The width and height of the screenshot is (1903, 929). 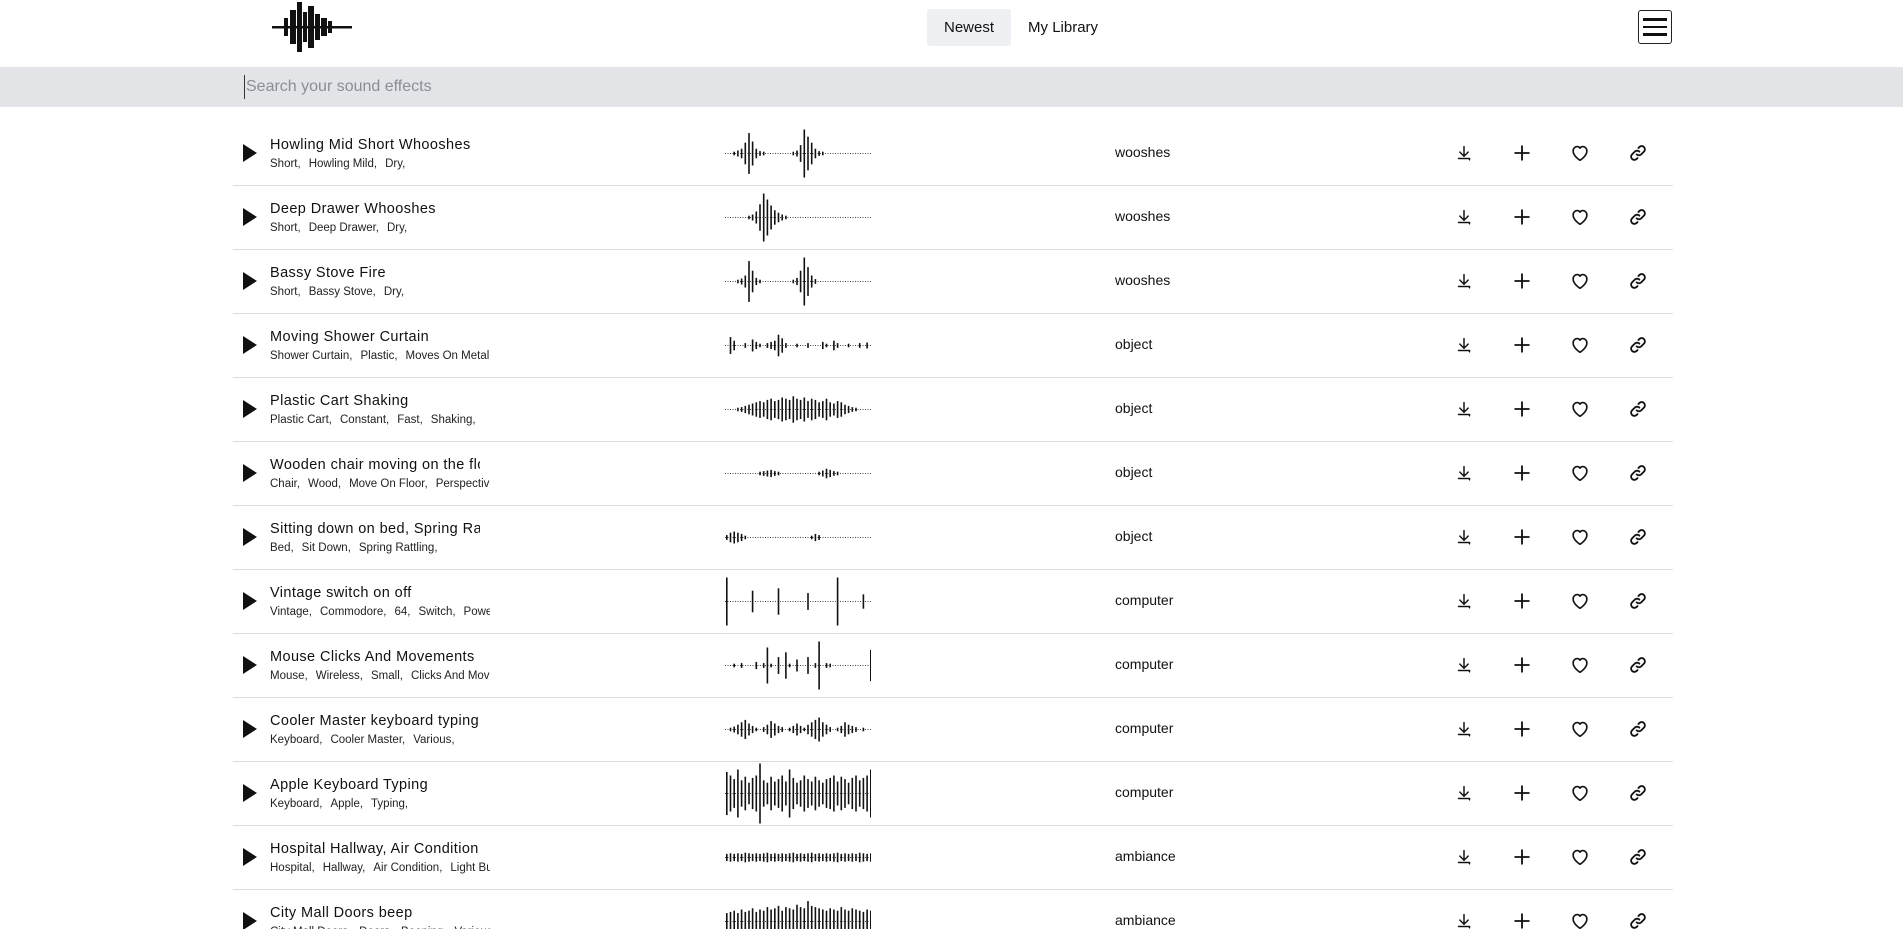 What do you see at coordinates (470, 868) in the screenshot?
I see `sound-tag: Light Buzz,` at bounding box center [470, 868].